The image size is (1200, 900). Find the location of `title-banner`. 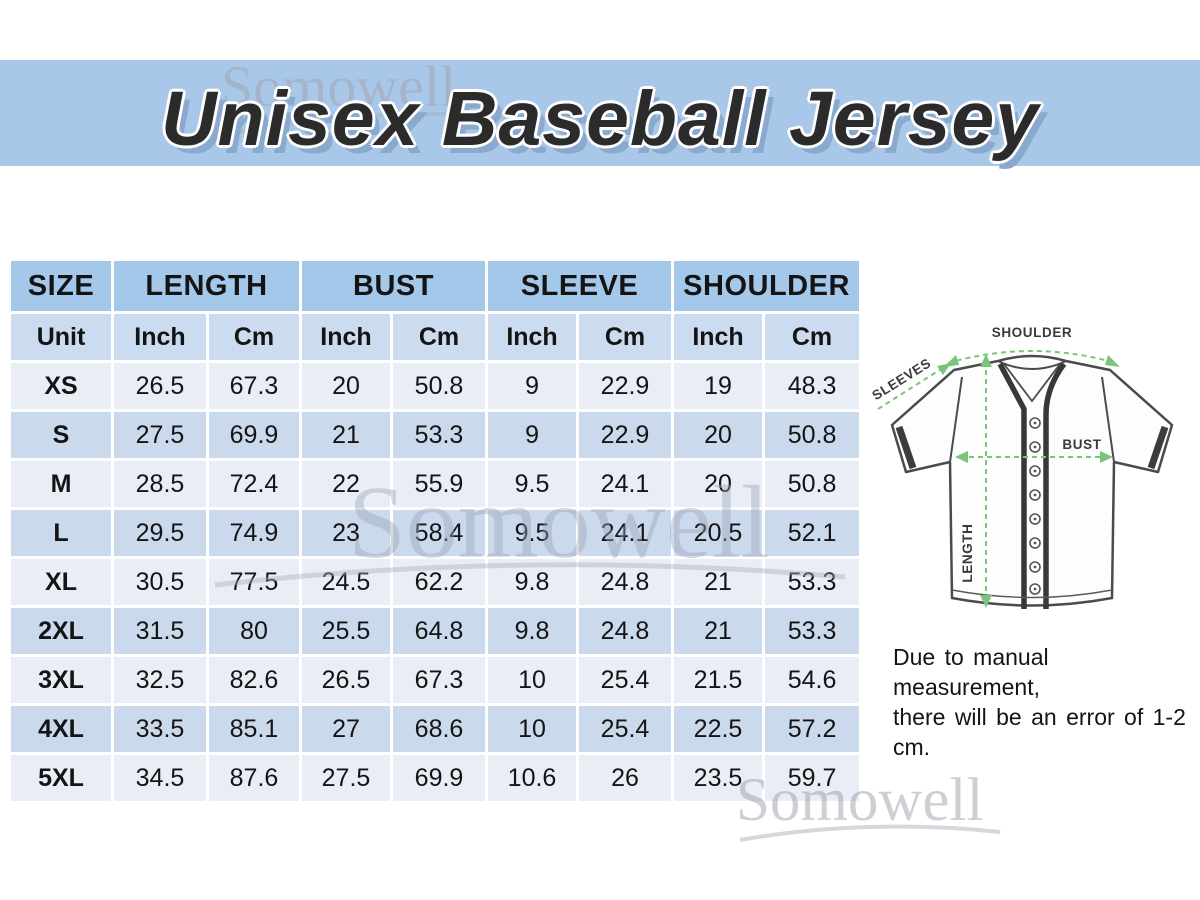

title-banner is located at coordinates (600, 113).